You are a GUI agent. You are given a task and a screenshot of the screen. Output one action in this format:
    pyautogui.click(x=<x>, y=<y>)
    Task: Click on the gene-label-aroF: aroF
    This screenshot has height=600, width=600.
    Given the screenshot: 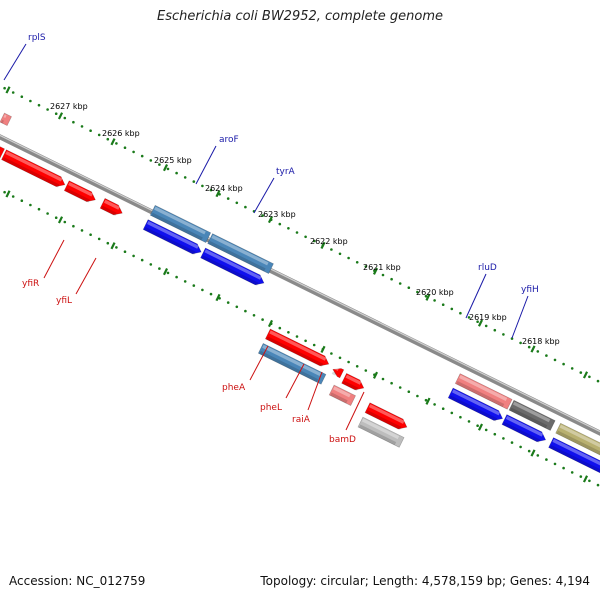 What is the action you would take?
    pyautogui.click(x=229, y=140)
    